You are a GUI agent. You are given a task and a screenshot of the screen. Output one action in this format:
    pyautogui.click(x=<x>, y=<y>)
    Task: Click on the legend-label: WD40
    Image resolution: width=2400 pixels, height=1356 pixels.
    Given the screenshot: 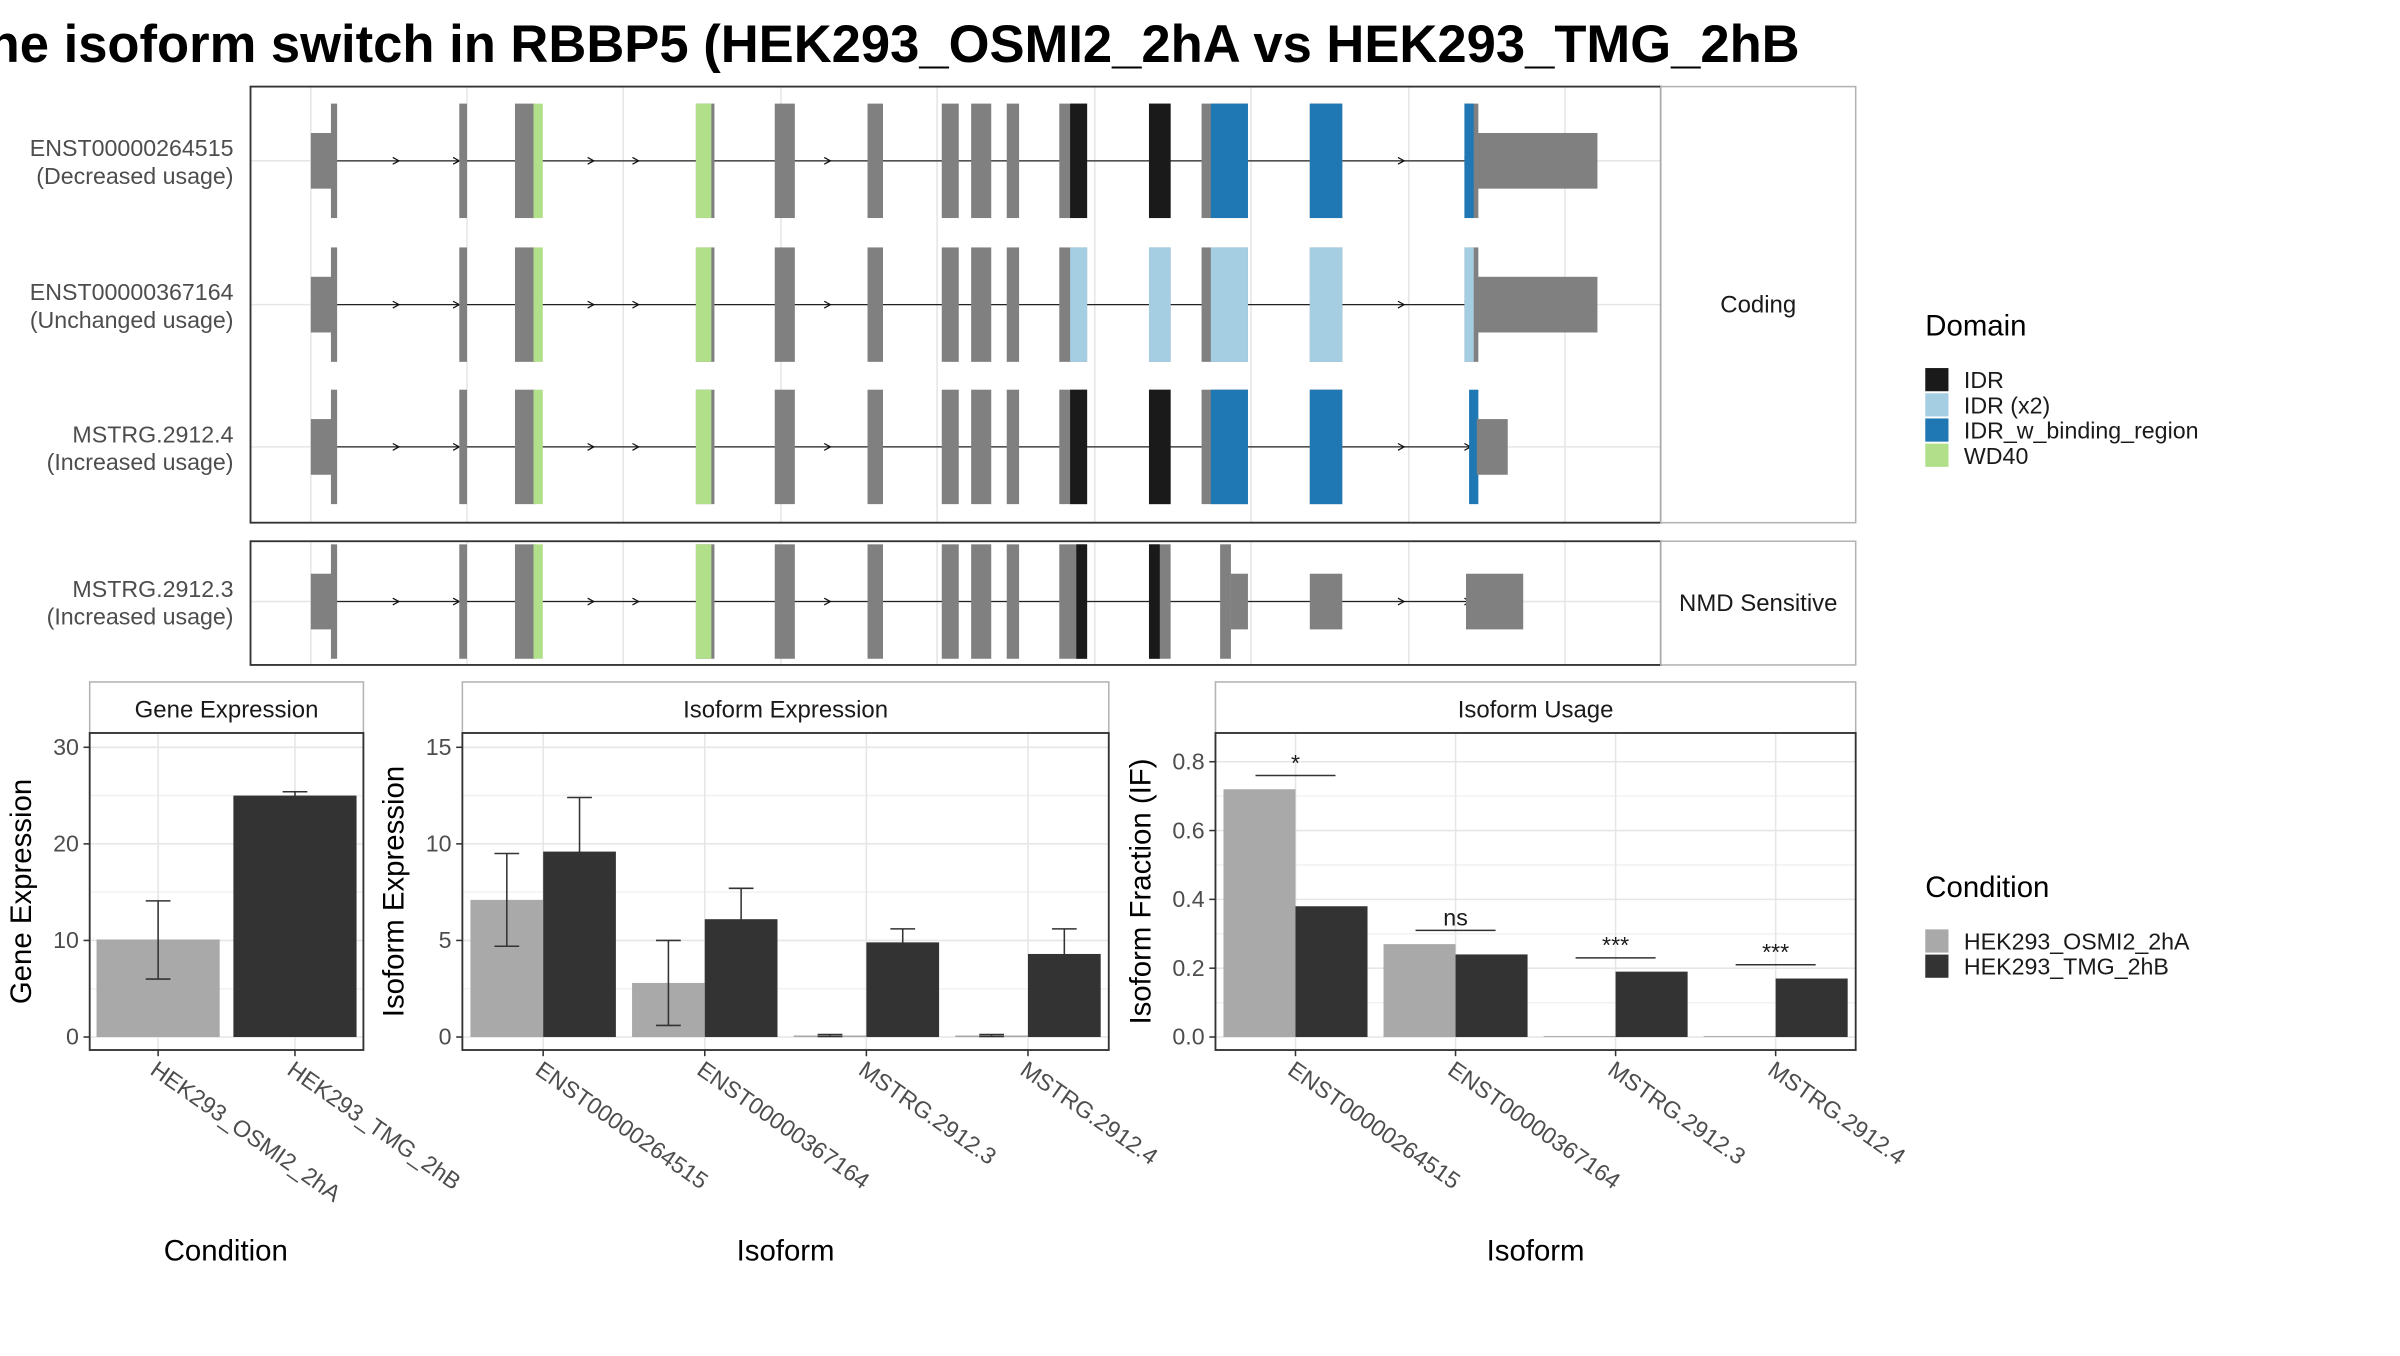 What is the action you would take?
    pyautogui.click(x=1996, y=456)
    